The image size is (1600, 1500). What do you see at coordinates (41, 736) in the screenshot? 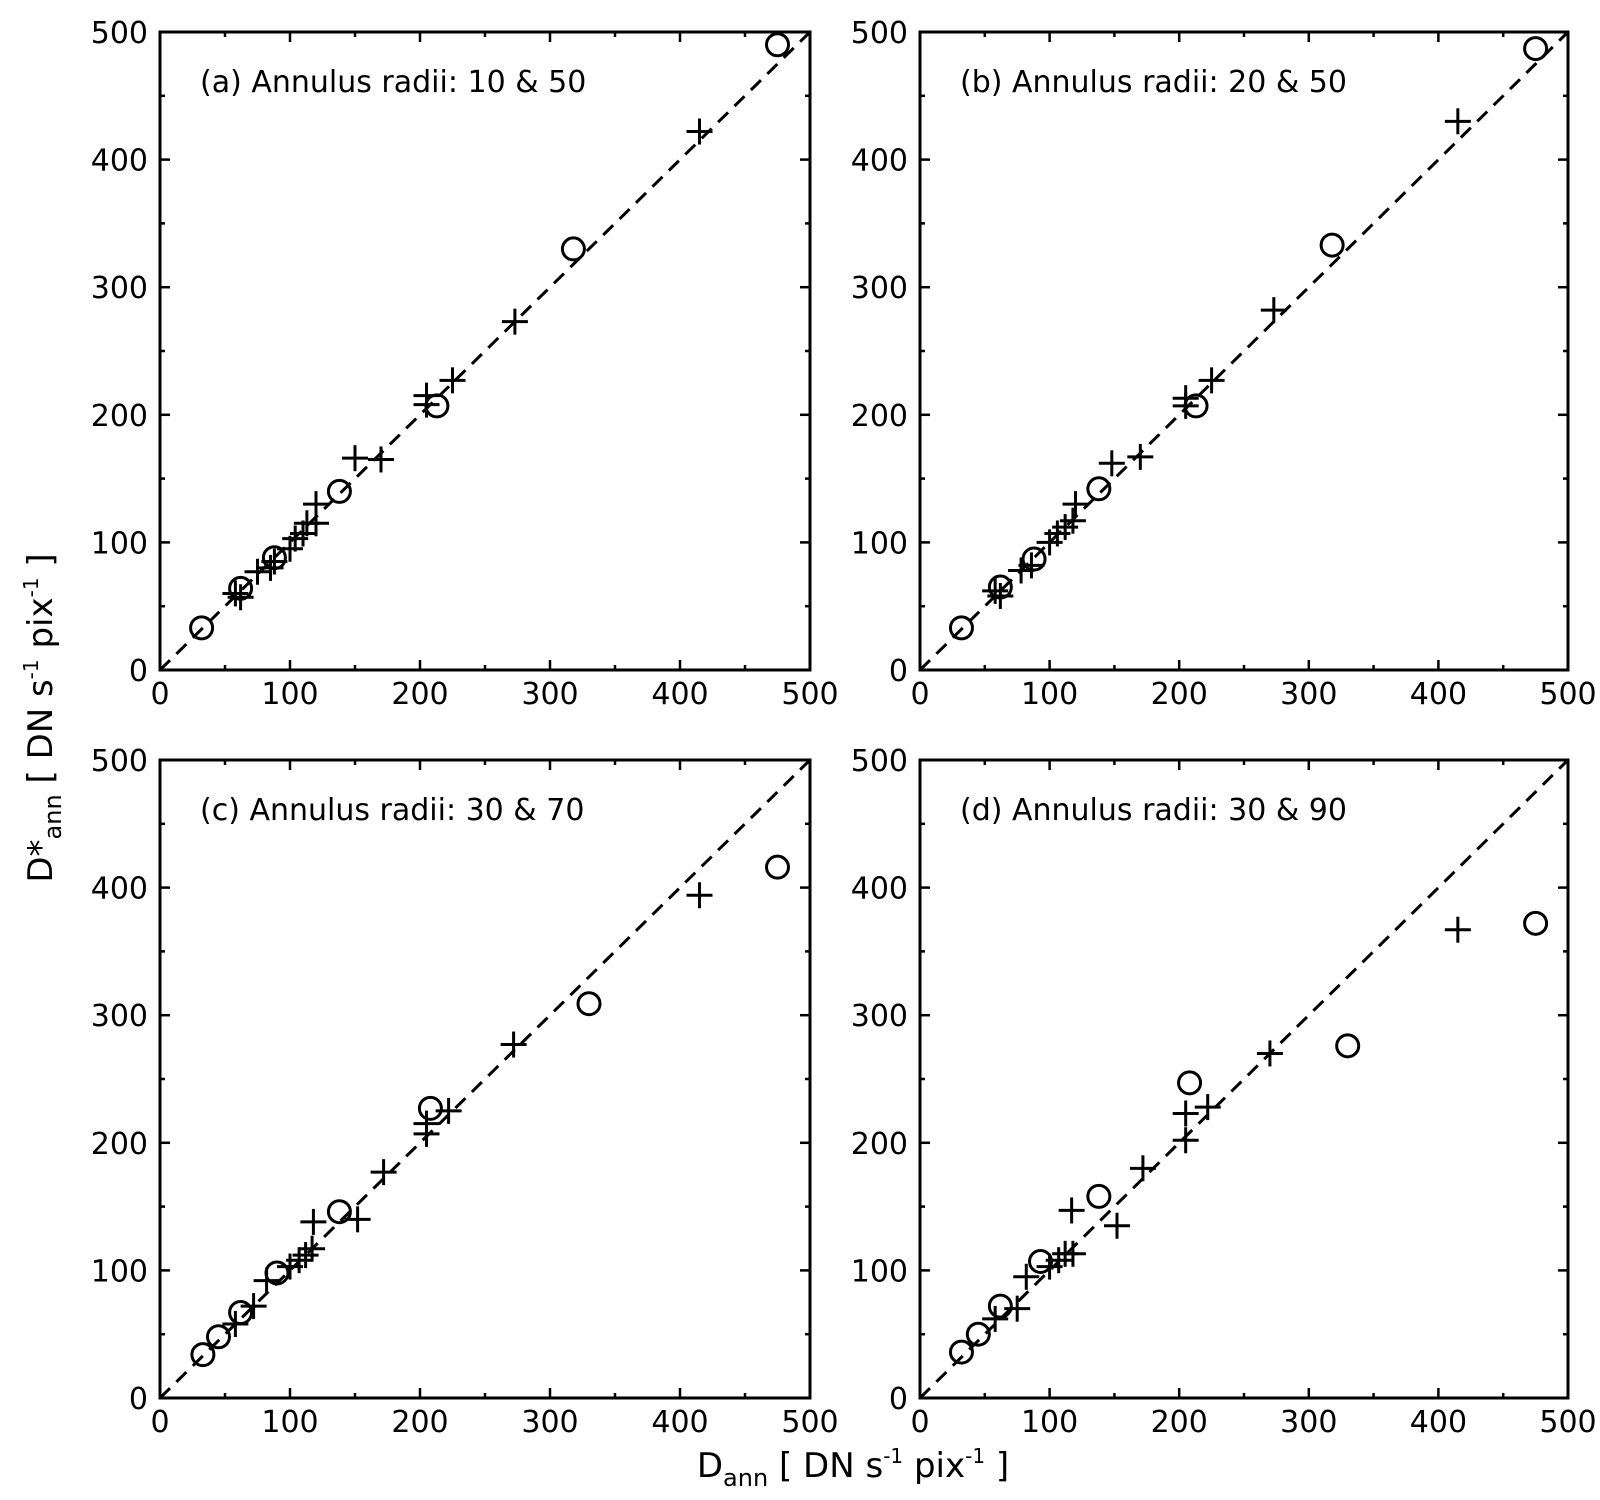
I see `y-axis-title-rest: [ DN s` at bounding box center [41, 736].